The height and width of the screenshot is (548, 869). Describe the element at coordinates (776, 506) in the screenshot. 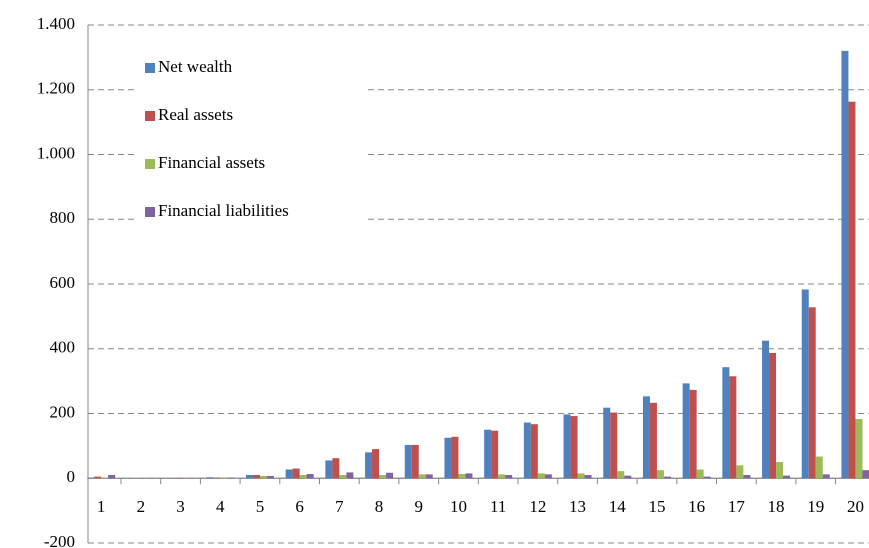

I see `x-tick-label: 18` at that location.